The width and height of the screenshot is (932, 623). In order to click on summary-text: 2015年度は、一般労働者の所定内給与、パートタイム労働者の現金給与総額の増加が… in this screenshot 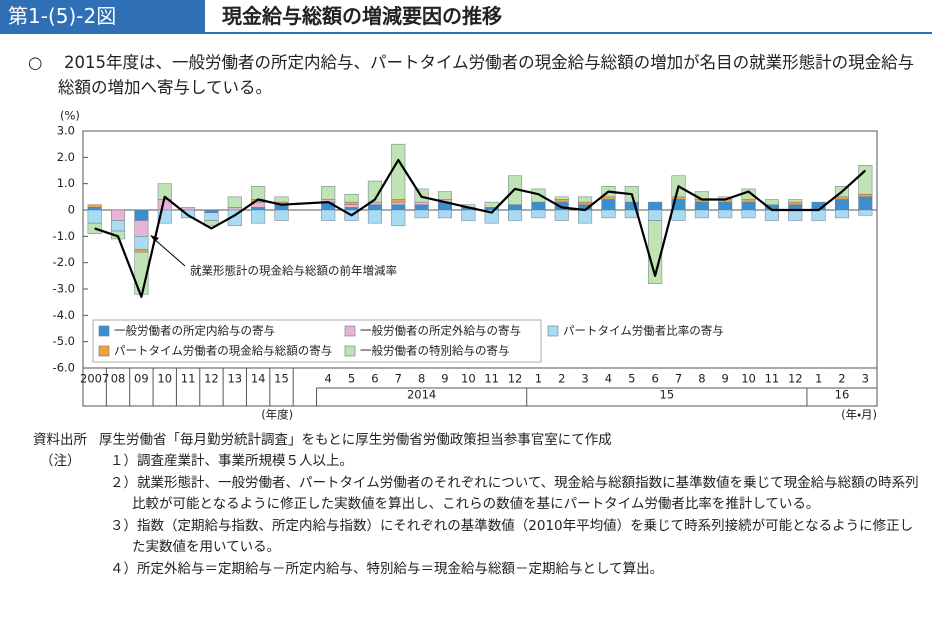, I will do `click(486, 75)`.